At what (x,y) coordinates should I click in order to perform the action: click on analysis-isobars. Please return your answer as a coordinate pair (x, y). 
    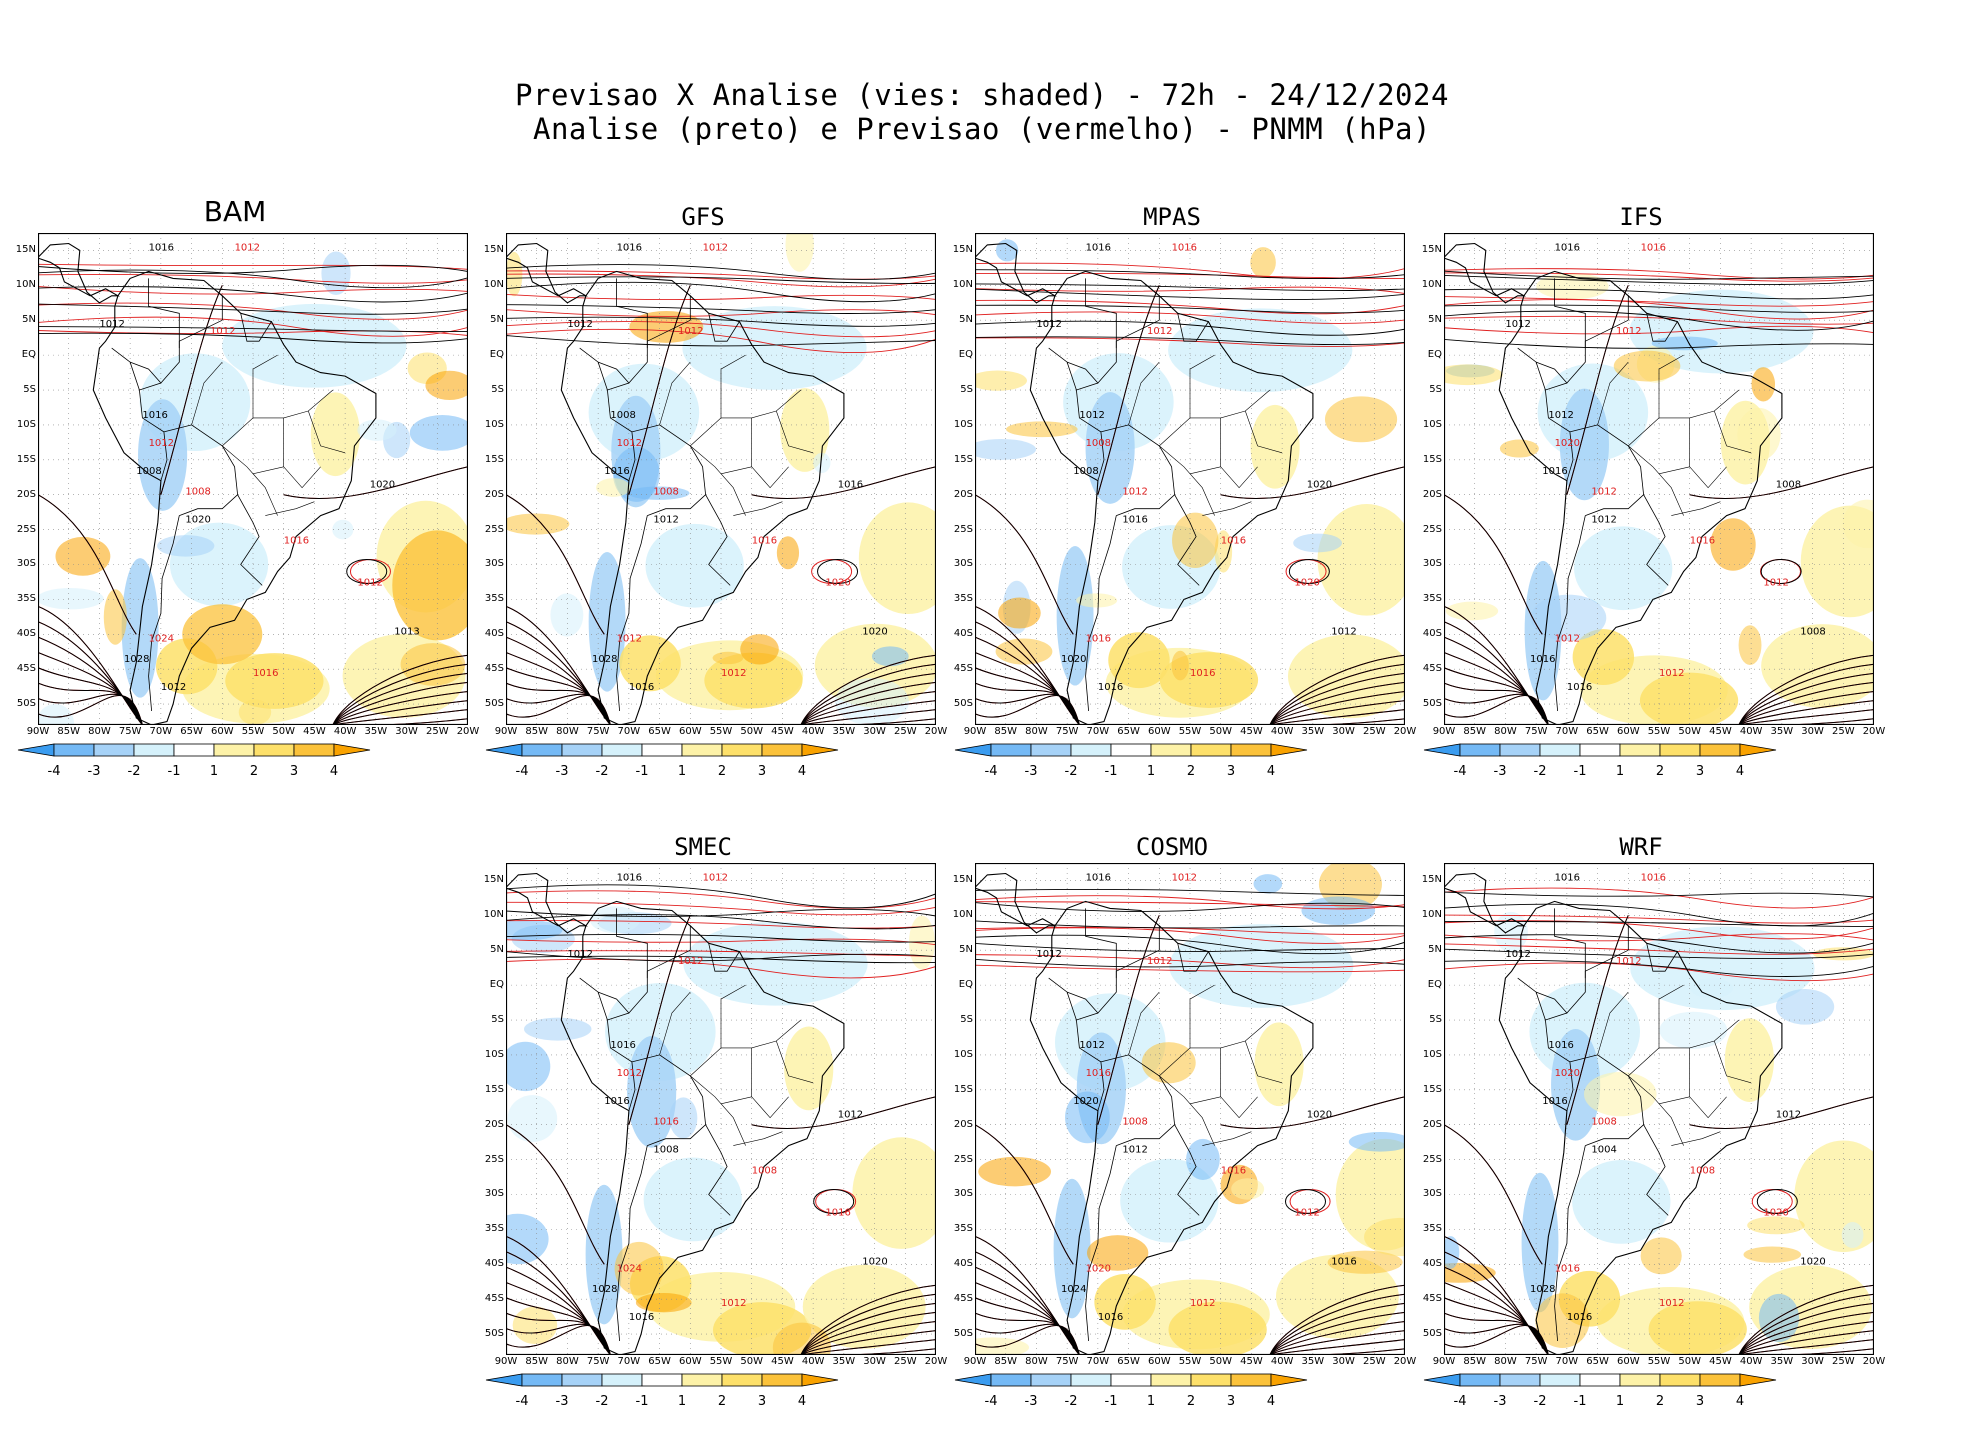
    Looking at the image, I should click on (253, 494).